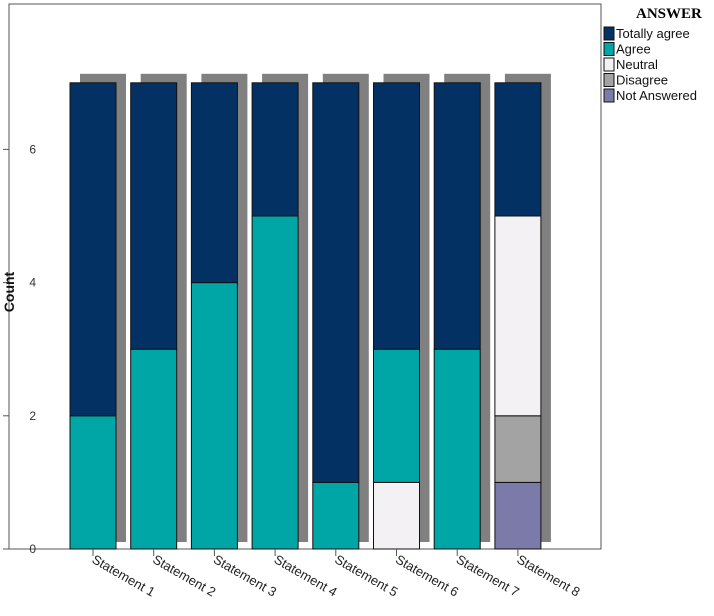 The width and height of the screenshot is (714, 616). Describe the element at coordinates (656, 95) in the screenshot. I see `legend-label-not-answered: Not Answered` at that location.